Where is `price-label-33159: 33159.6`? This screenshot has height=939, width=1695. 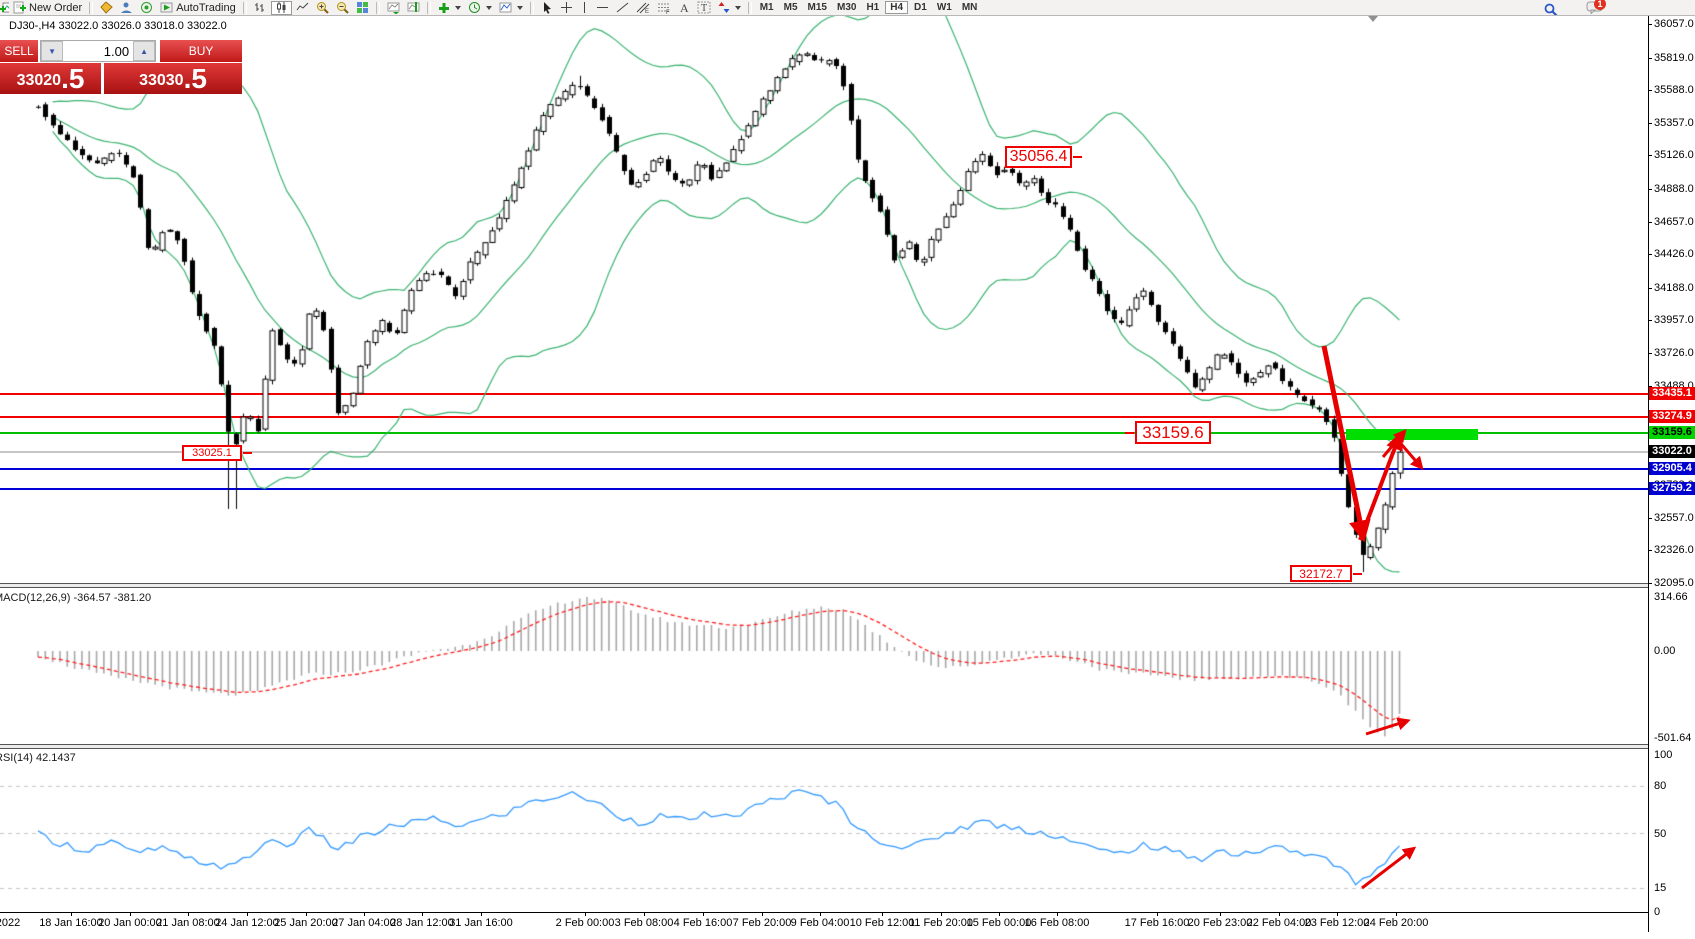
price-label-33159: 33159.6 is located at coordinates (1173, 432).